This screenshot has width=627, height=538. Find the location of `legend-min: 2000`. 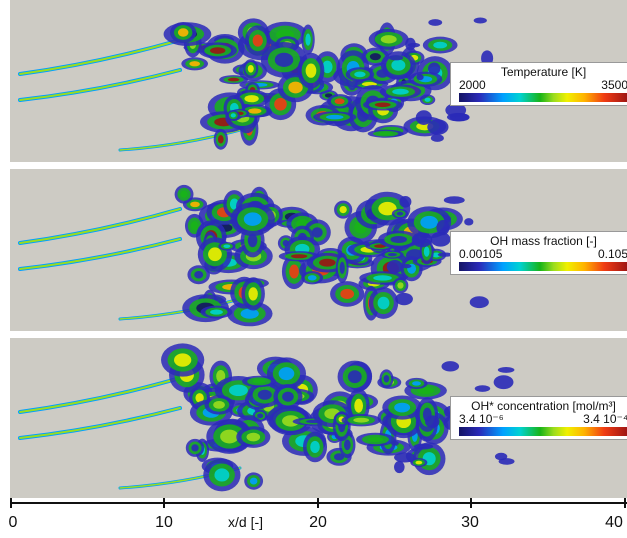

legend-min: 2000 is located at coordinates (472, 85).